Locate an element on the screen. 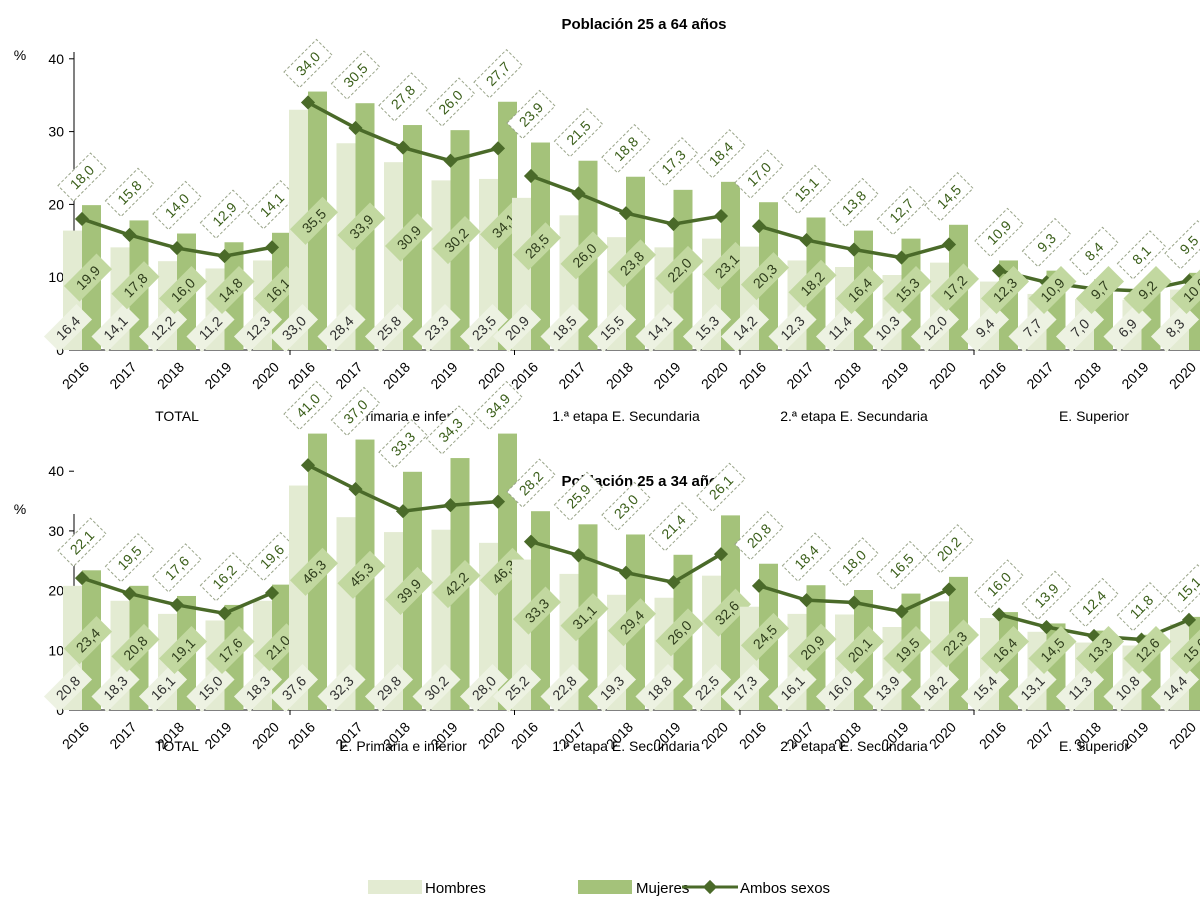 The width and height of the screenshot is (1200, 902). label-ambos-sexos: 17,3 is located at coordinates (673, 162).